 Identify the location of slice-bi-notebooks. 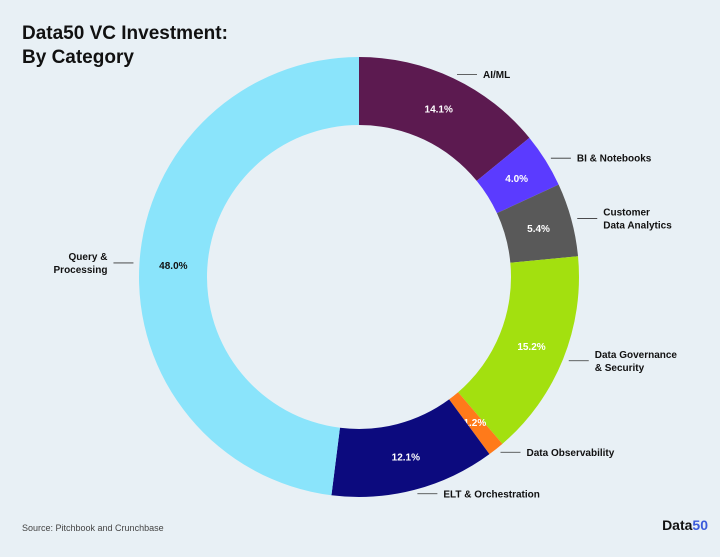
(517, 175).